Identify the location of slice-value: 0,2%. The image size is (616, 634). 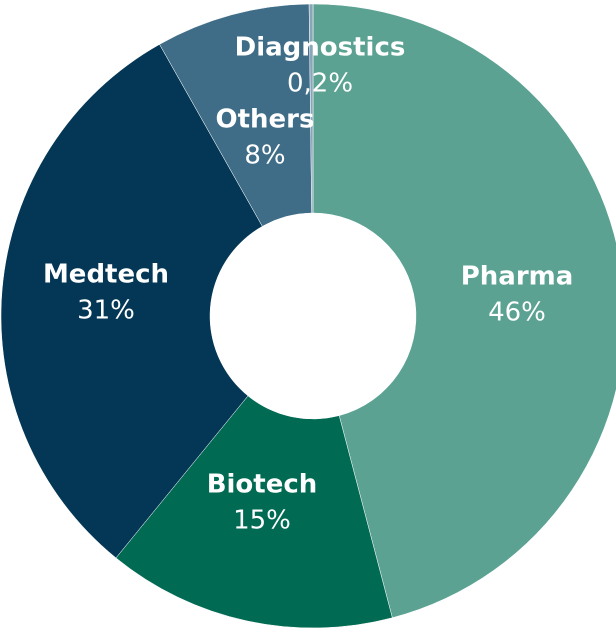
(320, 84).